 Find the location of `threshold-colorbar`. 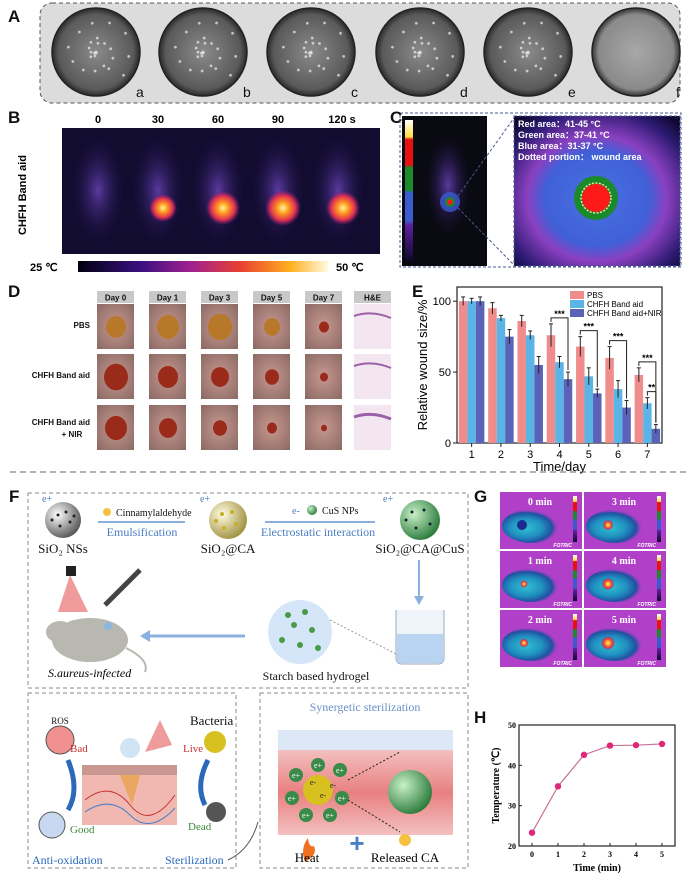

threshold-colorbar is located at coordinates (409, 190).